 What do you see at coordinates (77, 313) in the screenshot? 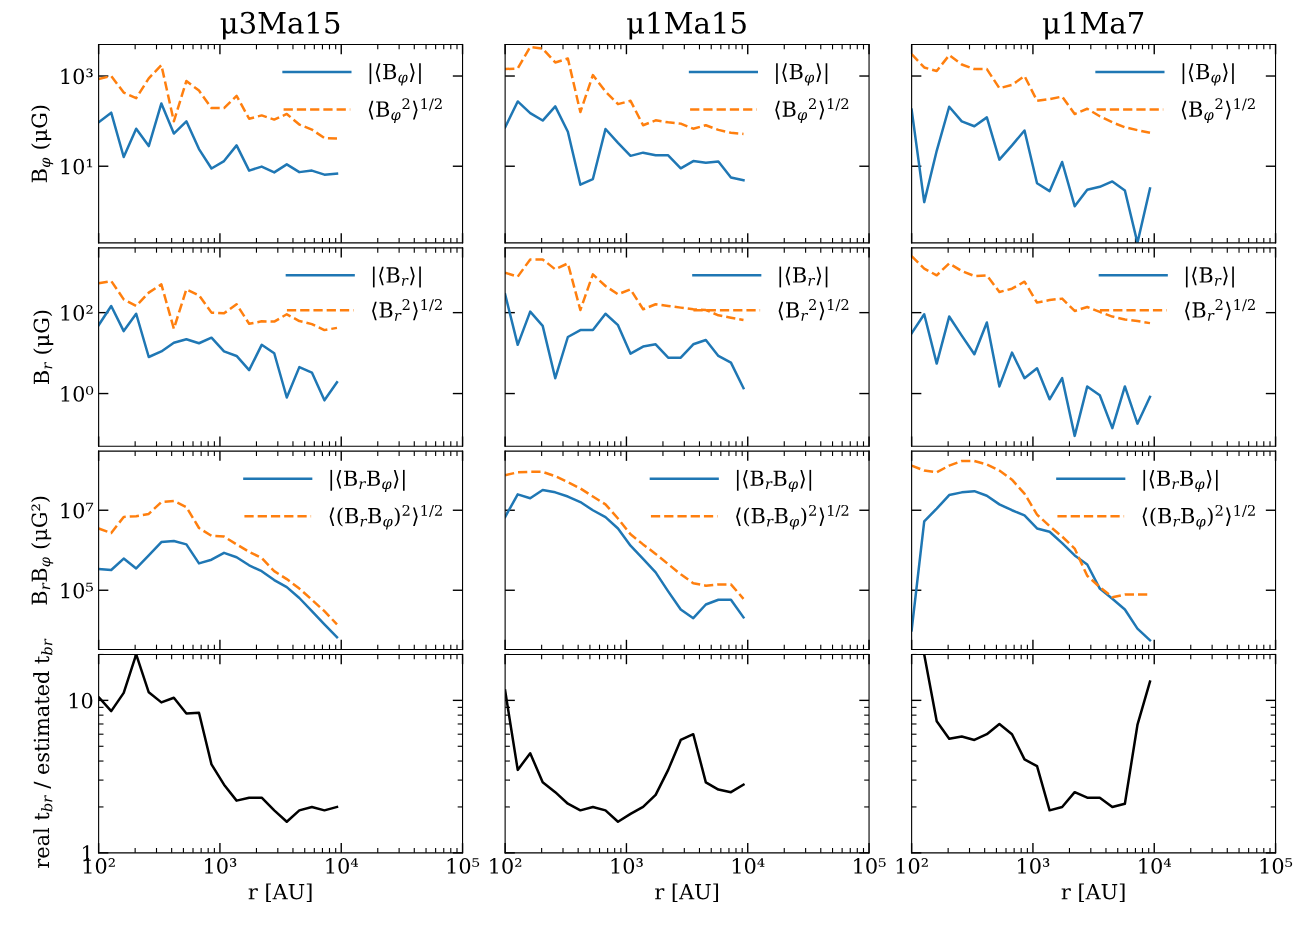
I see `y-tick-label: 10²` at bounding box center [77, 313].